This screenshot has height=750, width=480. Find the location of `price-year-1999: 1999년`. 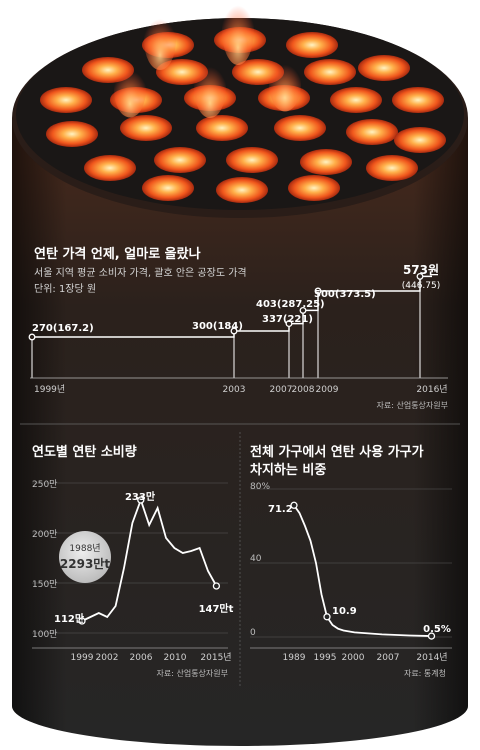

price-year-1999: 1999년 is located at coordinates (49, 389).